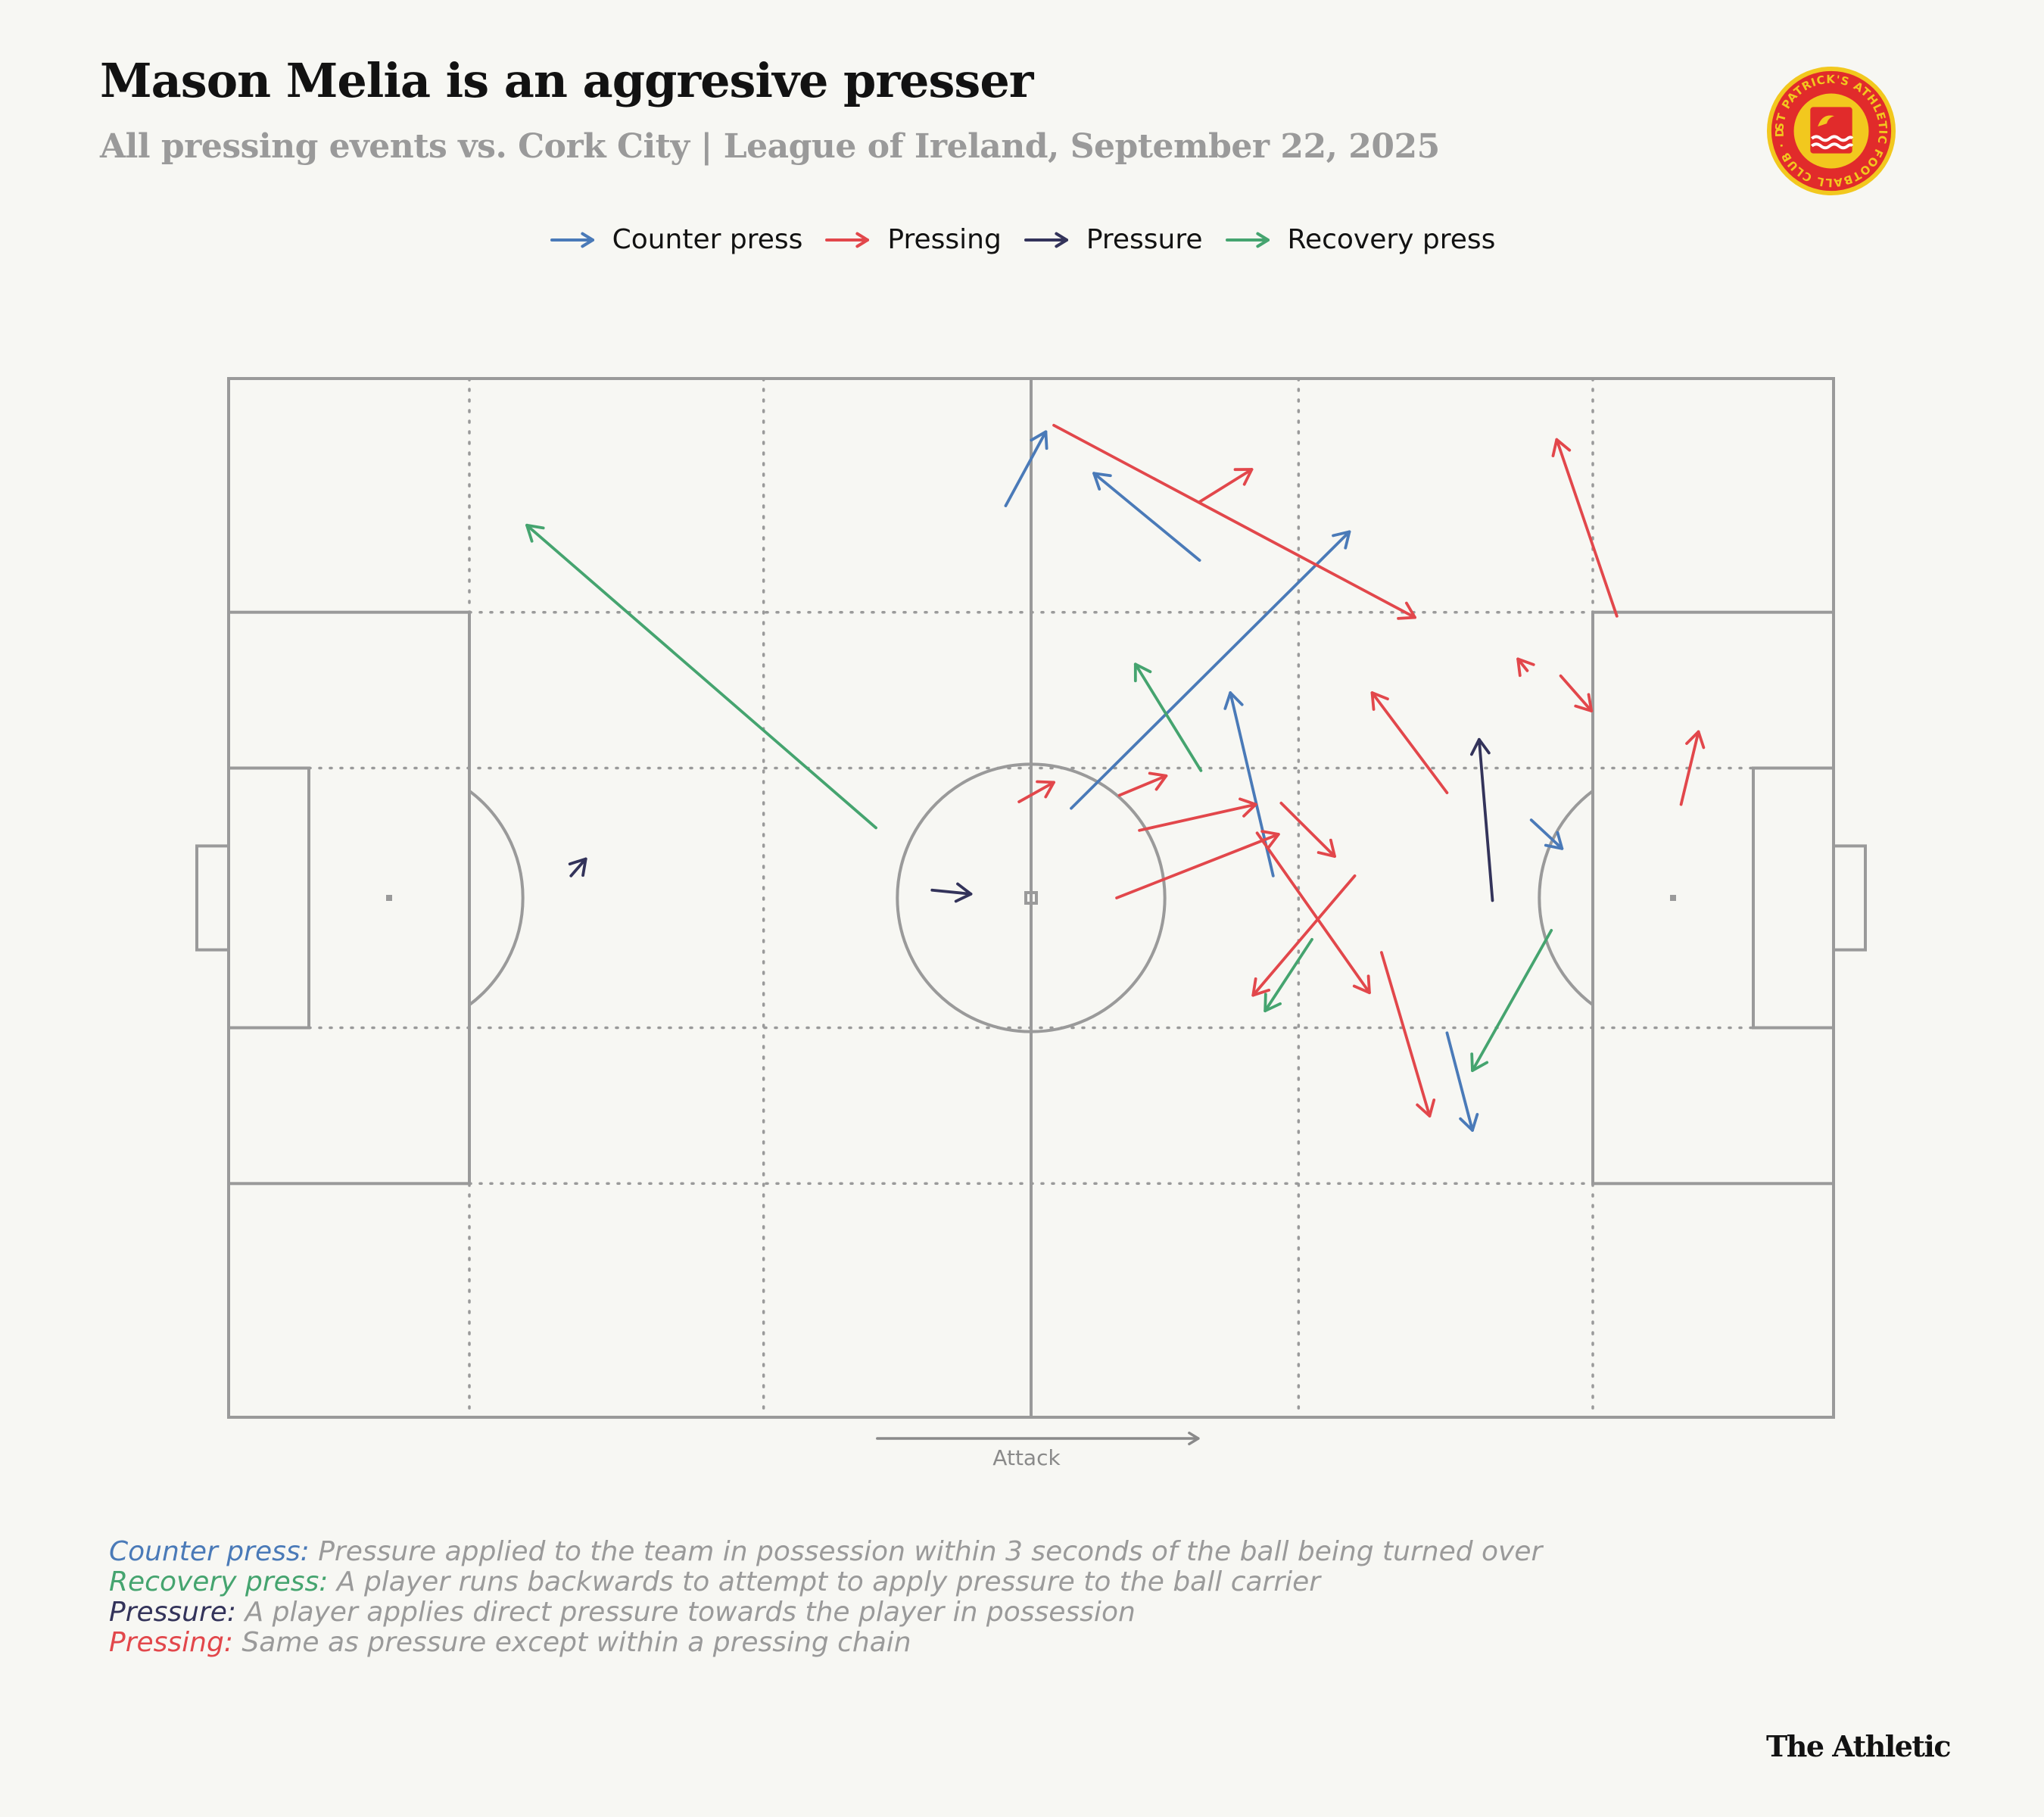 This screenshot has width=2044, height=1817. I want to click on definition-term: Pressure:, so click(173, 1612).